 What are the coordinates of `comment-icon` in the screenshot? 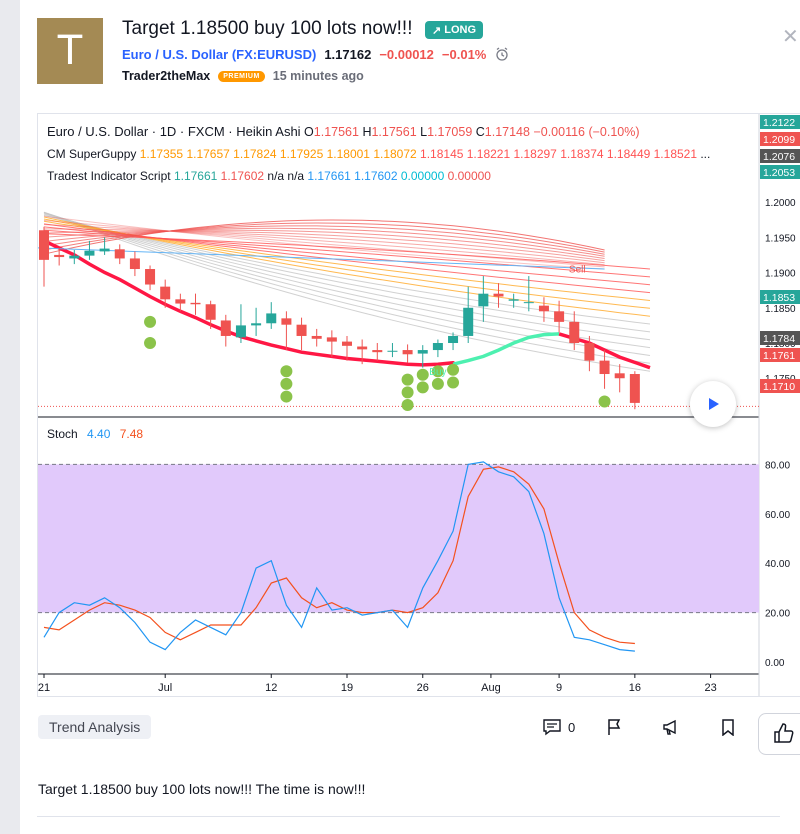 It's located at (552, 727).